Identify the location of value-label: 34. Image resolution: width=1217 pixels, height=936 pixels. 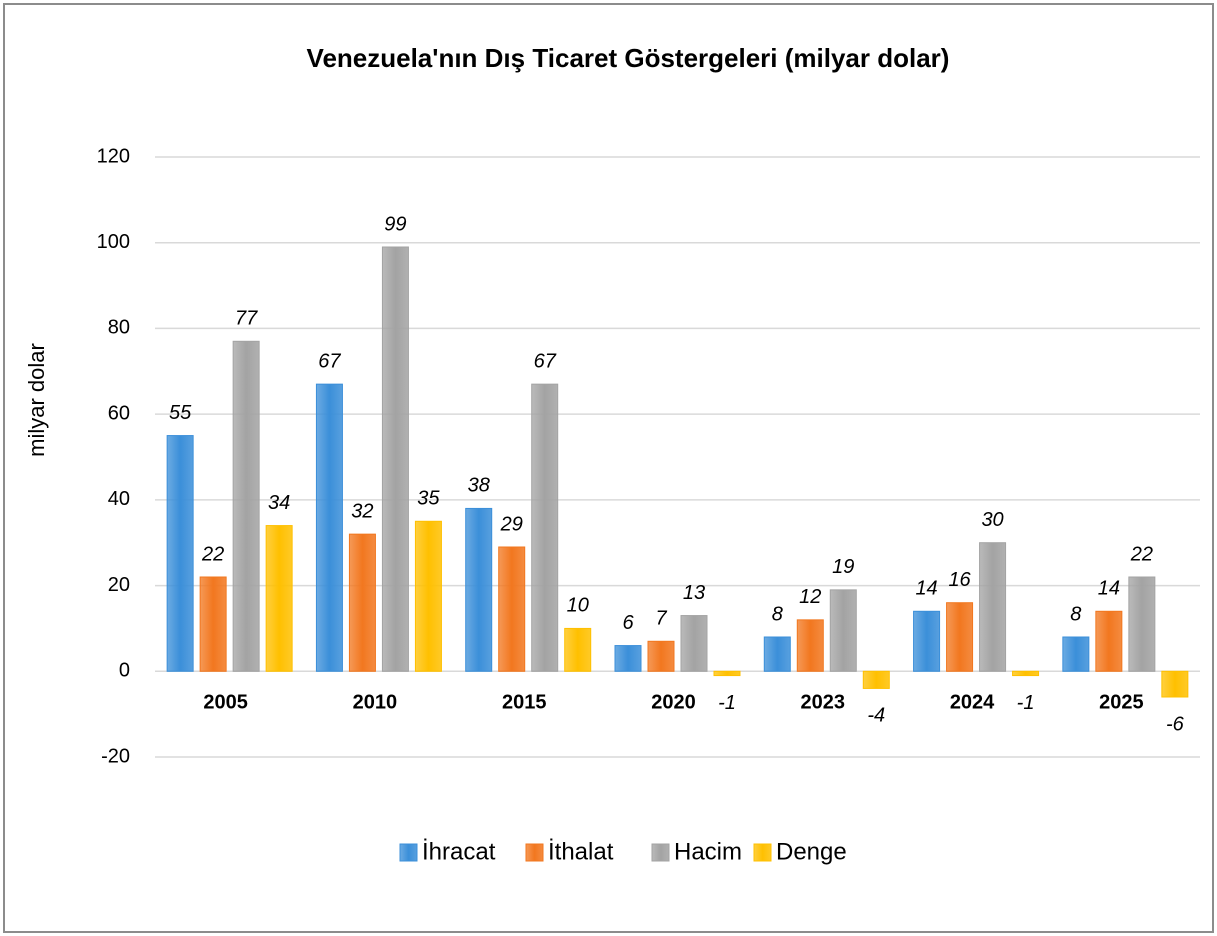
(279, 503).